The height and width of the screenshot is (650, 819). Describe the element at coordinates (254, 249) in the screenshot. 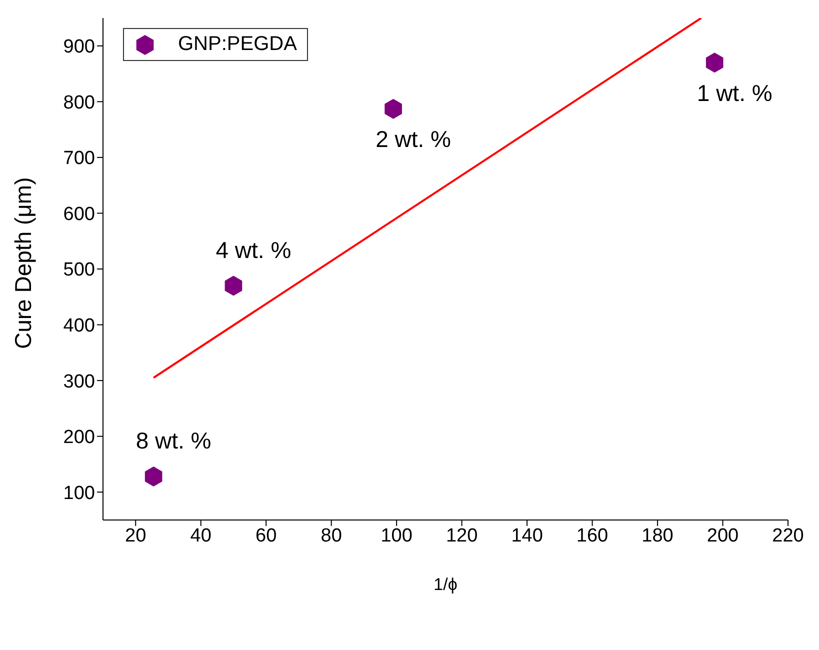

I see `annotation: 4 wt. %` at that location.